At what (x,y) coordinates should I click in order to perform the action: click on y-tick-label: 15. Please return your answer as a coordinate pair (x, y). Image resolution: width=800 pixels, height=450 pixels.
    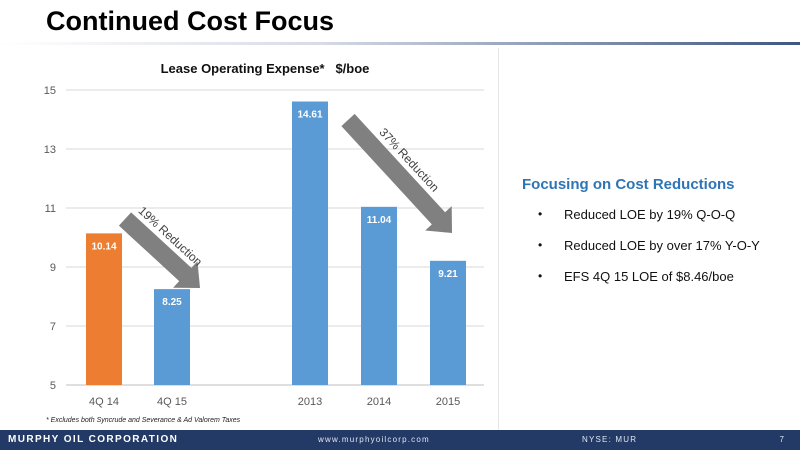
    Looking at the image, I should click on (50, 91).